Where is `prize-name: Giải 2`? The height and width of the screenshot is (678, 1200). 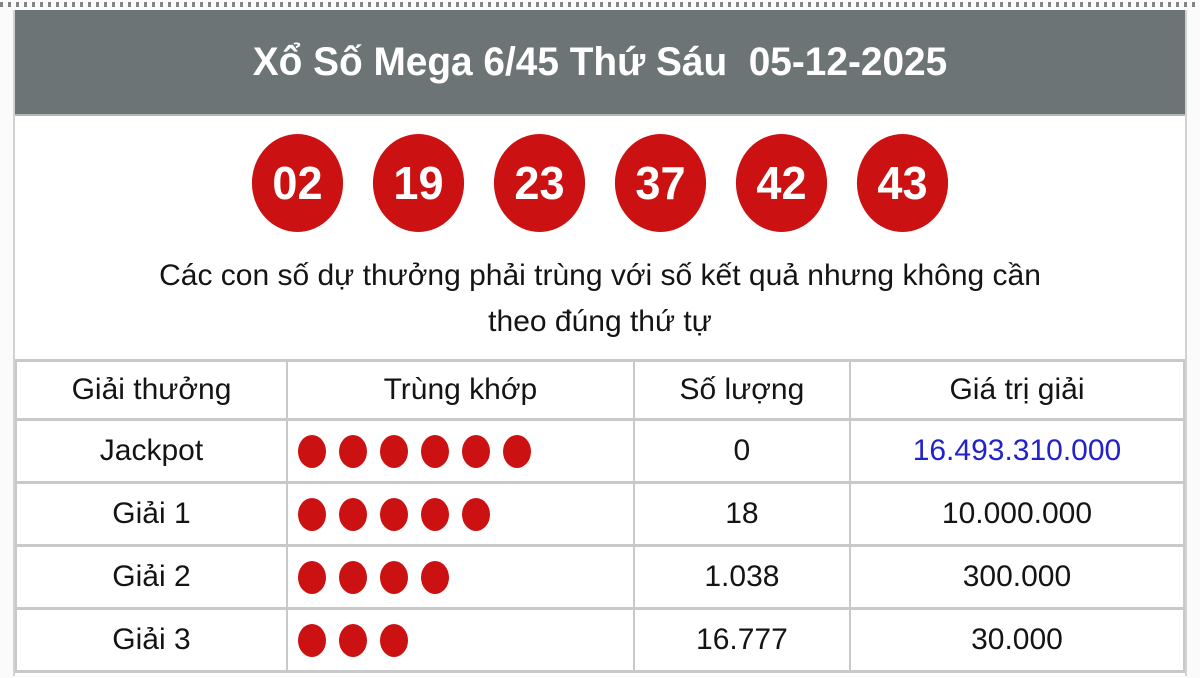
prize-name: Giải 2 is located at coordinates (151, 576).